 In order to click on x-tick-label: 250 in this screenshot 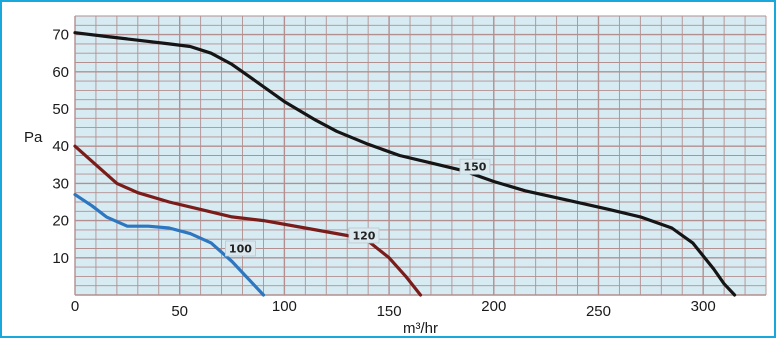, I will do `click(598, 311)`.